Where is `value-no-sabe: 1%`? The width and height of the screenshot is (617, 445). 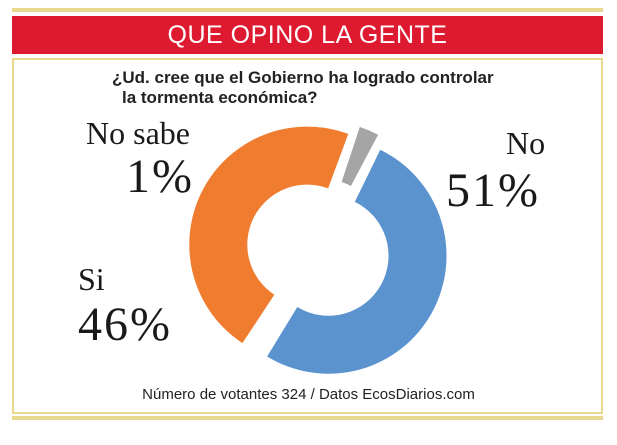
value-no-sabe: 1% is located at coordinates (160, 176).